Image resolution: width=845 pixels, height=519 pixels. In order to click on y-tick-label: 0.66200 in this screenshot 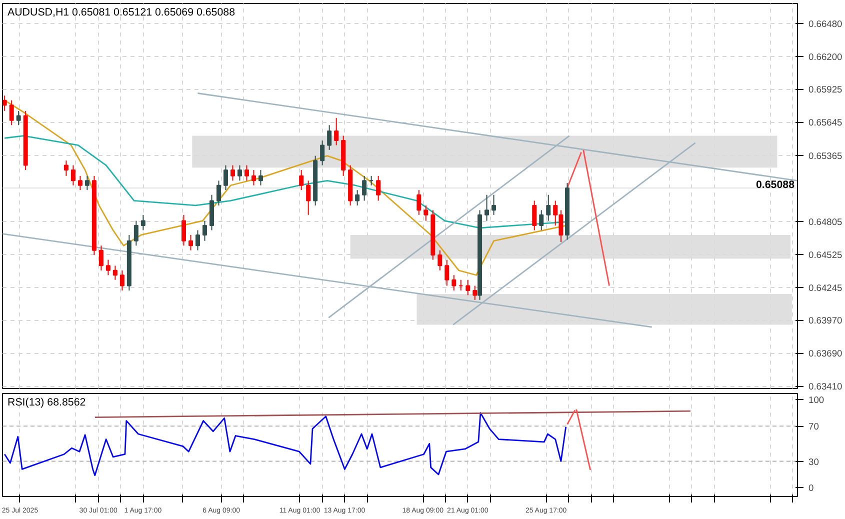, I will do `click(825, 57)`.